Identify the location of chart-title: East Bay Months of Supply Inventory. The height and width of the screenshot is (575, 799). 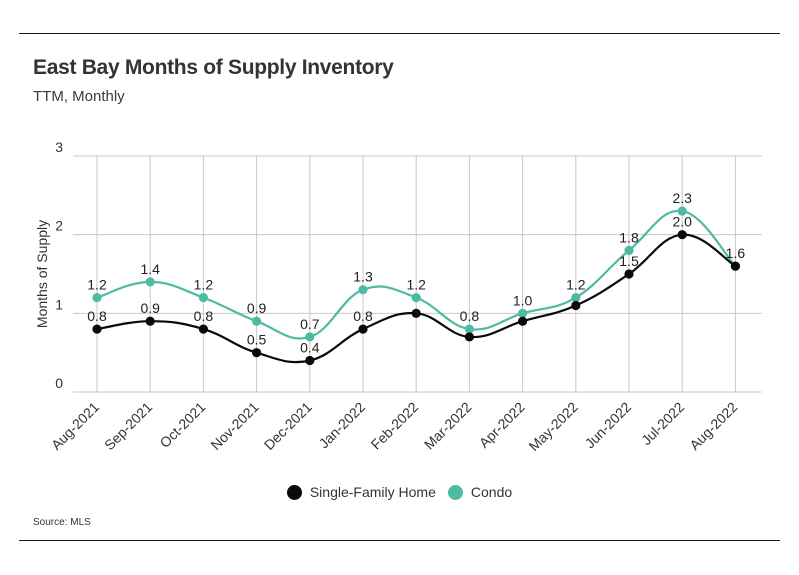
(213, 67).